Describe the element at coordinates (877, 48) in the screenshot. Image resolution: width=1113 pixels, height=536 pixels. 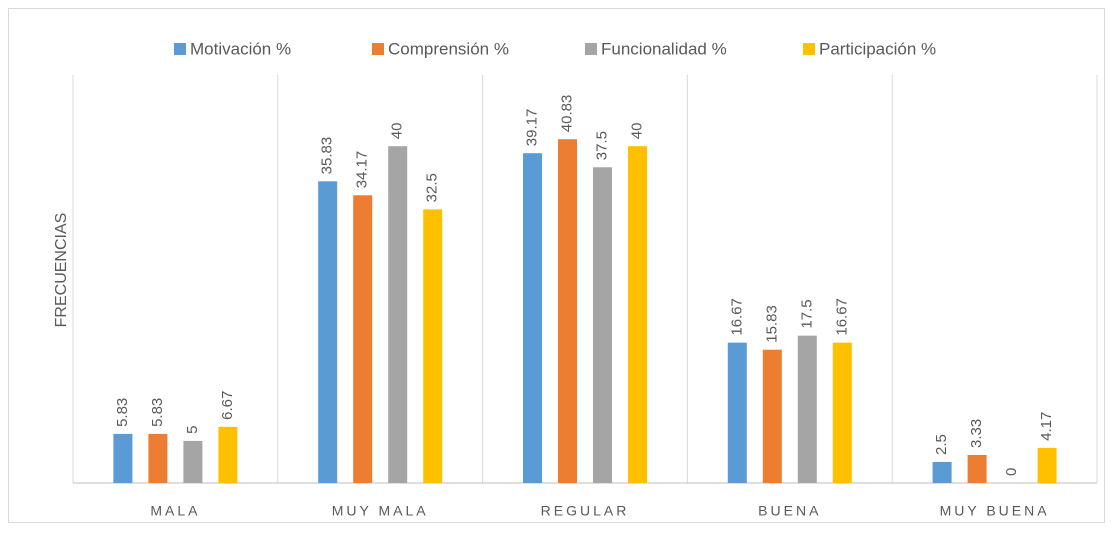
I see `legend-label: Participación %` at that location.